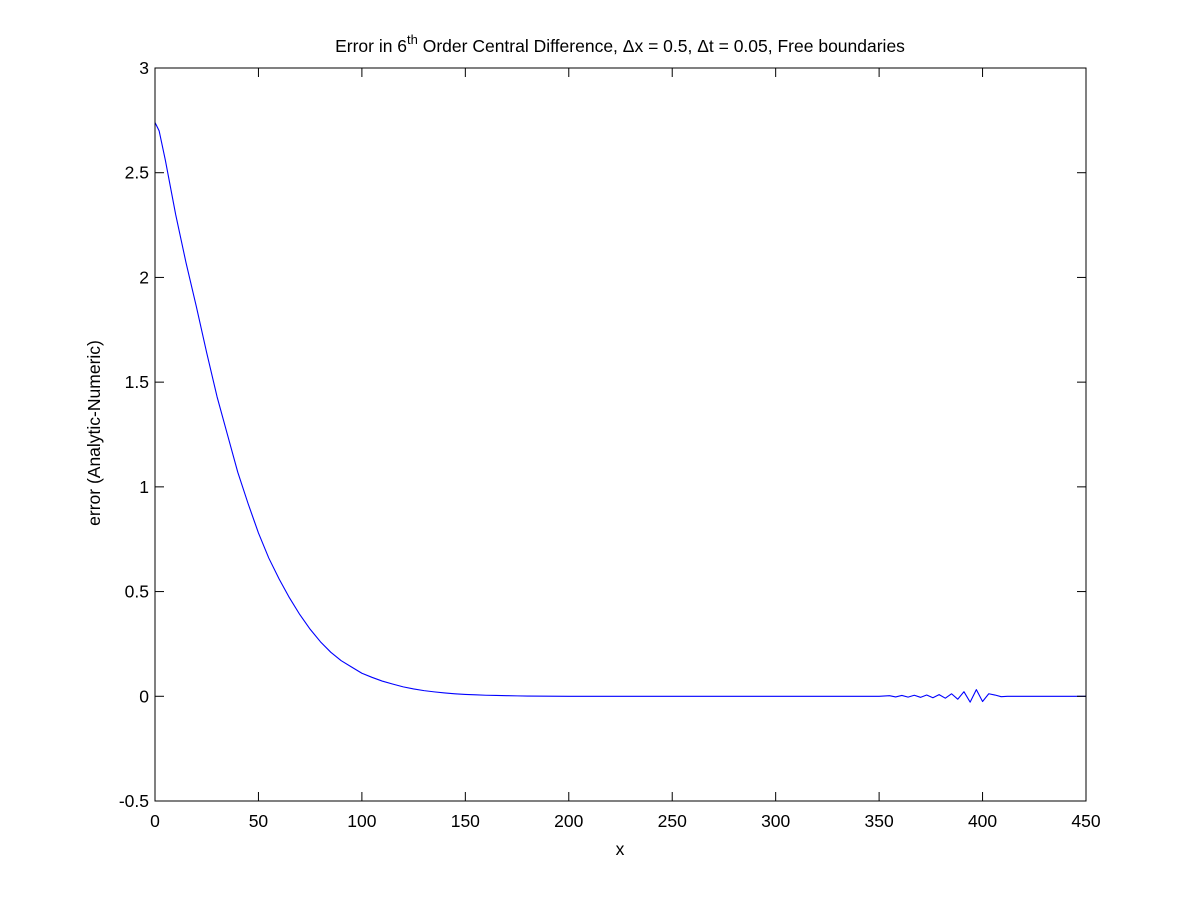  I want to click on x-axis-label: x, so click(620, 849).